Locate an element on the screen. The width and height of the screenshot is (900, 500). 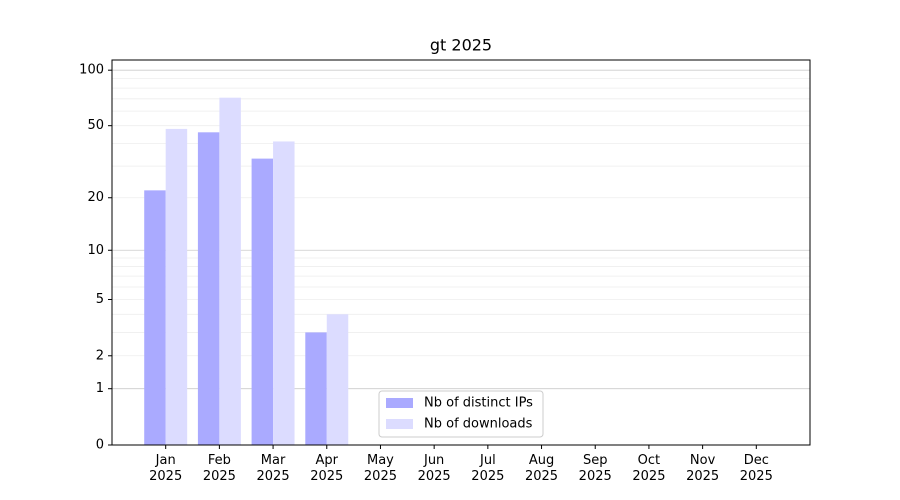
legend-label: Nb of distinct IPs is located at coordinates (478, 403).